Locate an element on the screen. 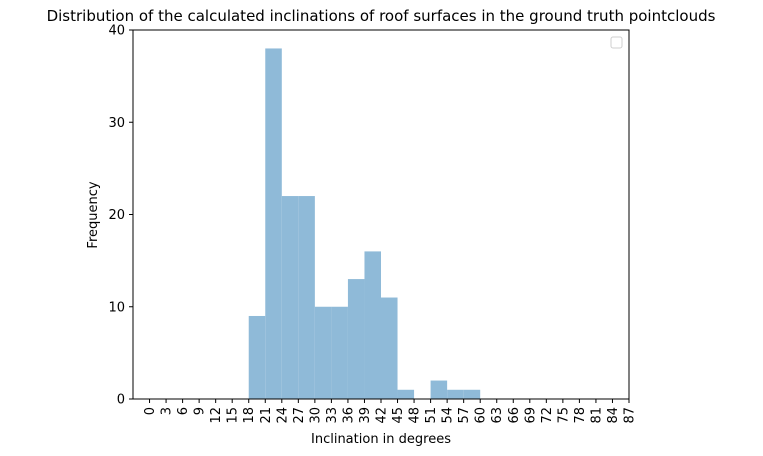 The width and height of the screenshot is (763, 456). x-tick-label: 39 is located at coordinates (365, 415).